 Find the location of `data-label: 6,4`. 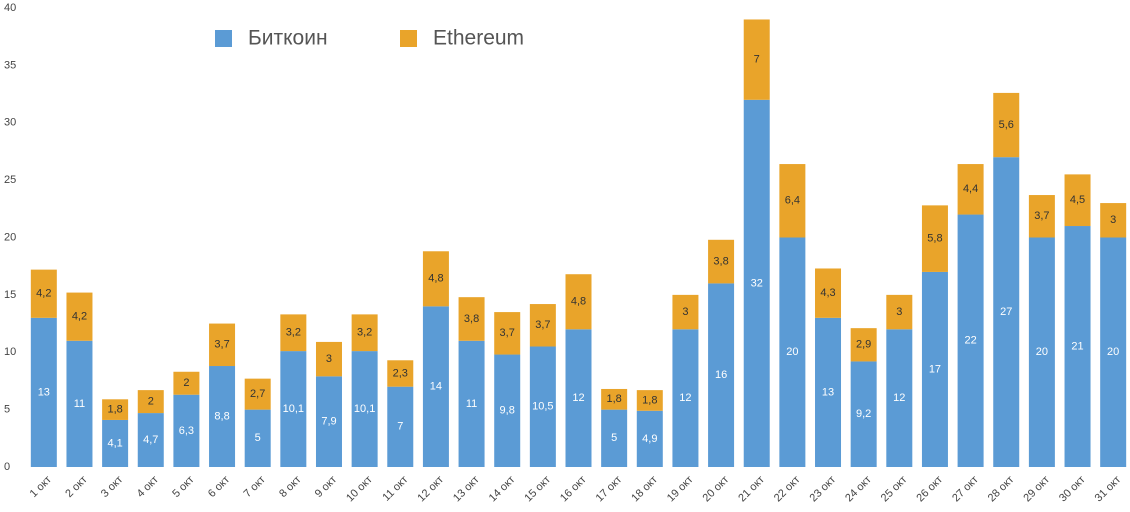

data-label: 6,4 is located at coordinates (792, 201).